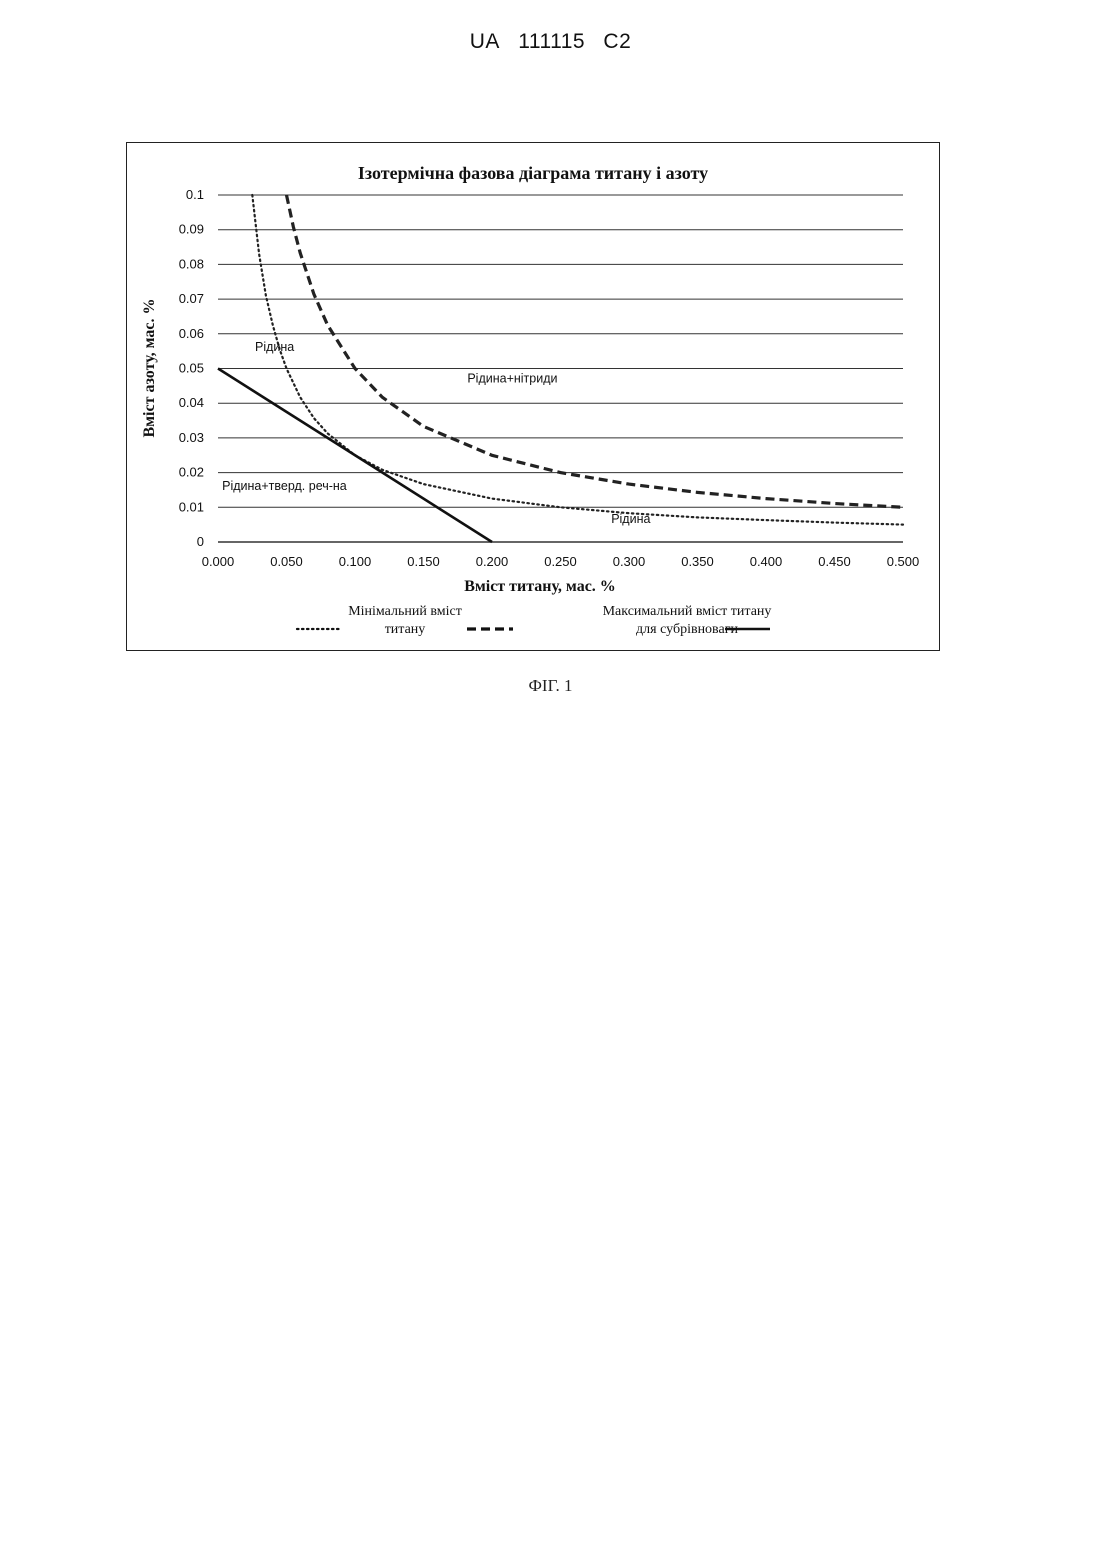 This screenshot has height=1557, width=1101. I want to click on y-tick-label: 0.1, so click(195, 194).